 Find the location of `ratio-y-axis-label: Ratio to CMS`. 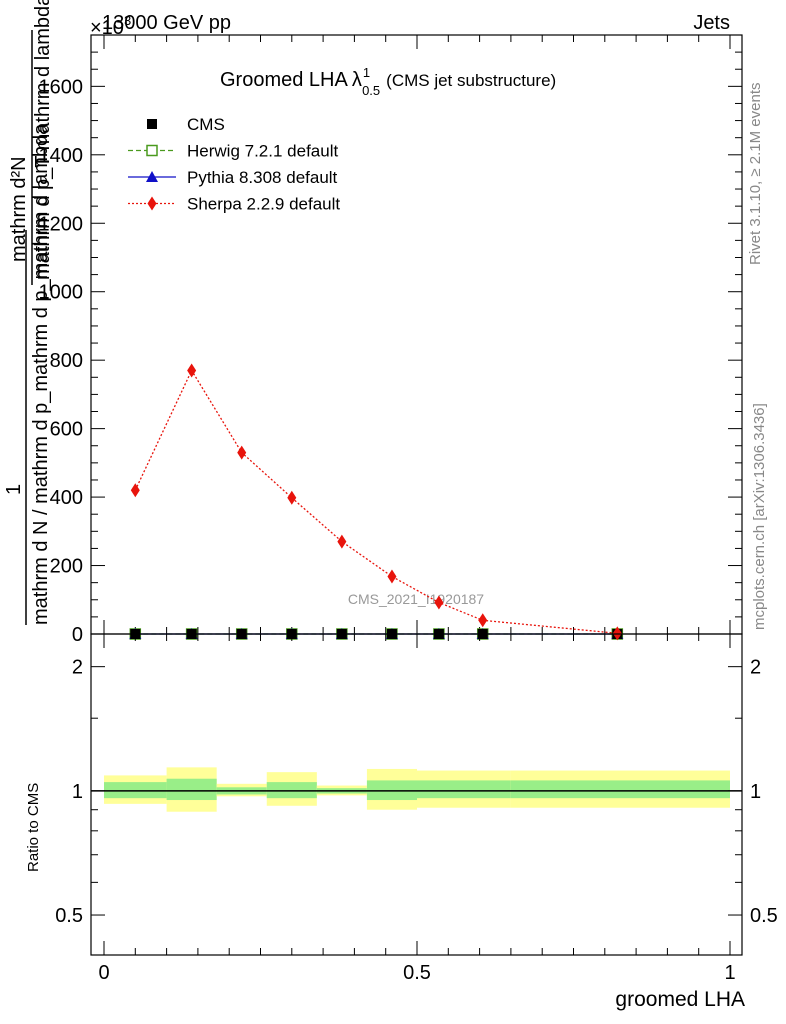

ratio-y-axis-label: Ratio to CMS is located at coordinates (33, 827).